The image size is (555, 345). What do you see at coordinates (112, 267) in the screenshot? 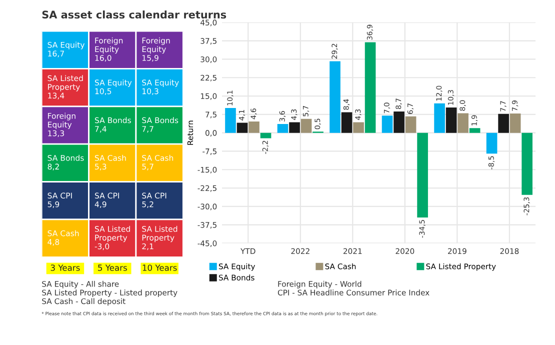
I see `text: 5 Years` at bounding box center [112, 267].